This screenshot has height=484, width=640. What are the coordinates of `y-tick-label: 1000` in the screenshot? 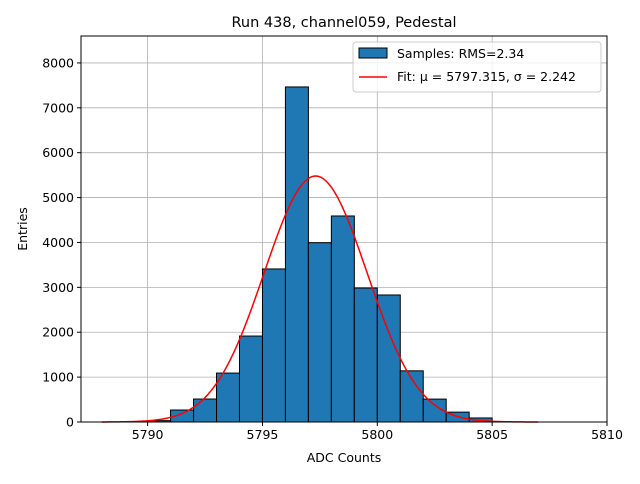 It's located at (58, 377).